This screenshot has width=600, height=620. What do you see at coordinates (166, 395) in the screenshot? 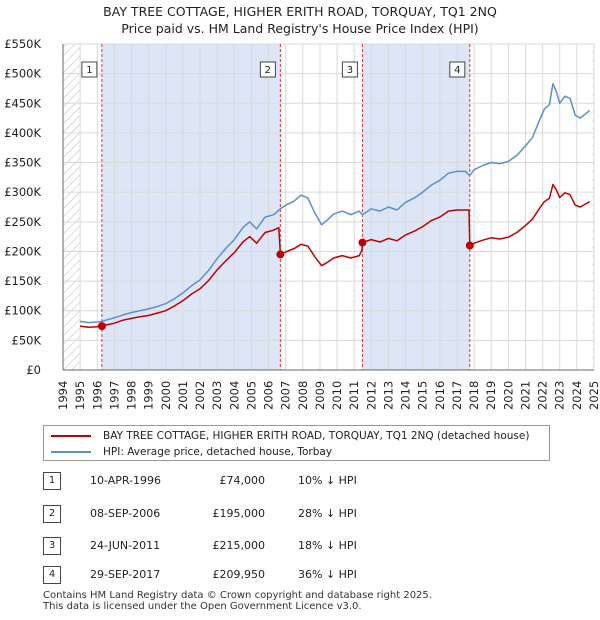
I see `x-tick-label: 2000` at bounding box center [166, 395].